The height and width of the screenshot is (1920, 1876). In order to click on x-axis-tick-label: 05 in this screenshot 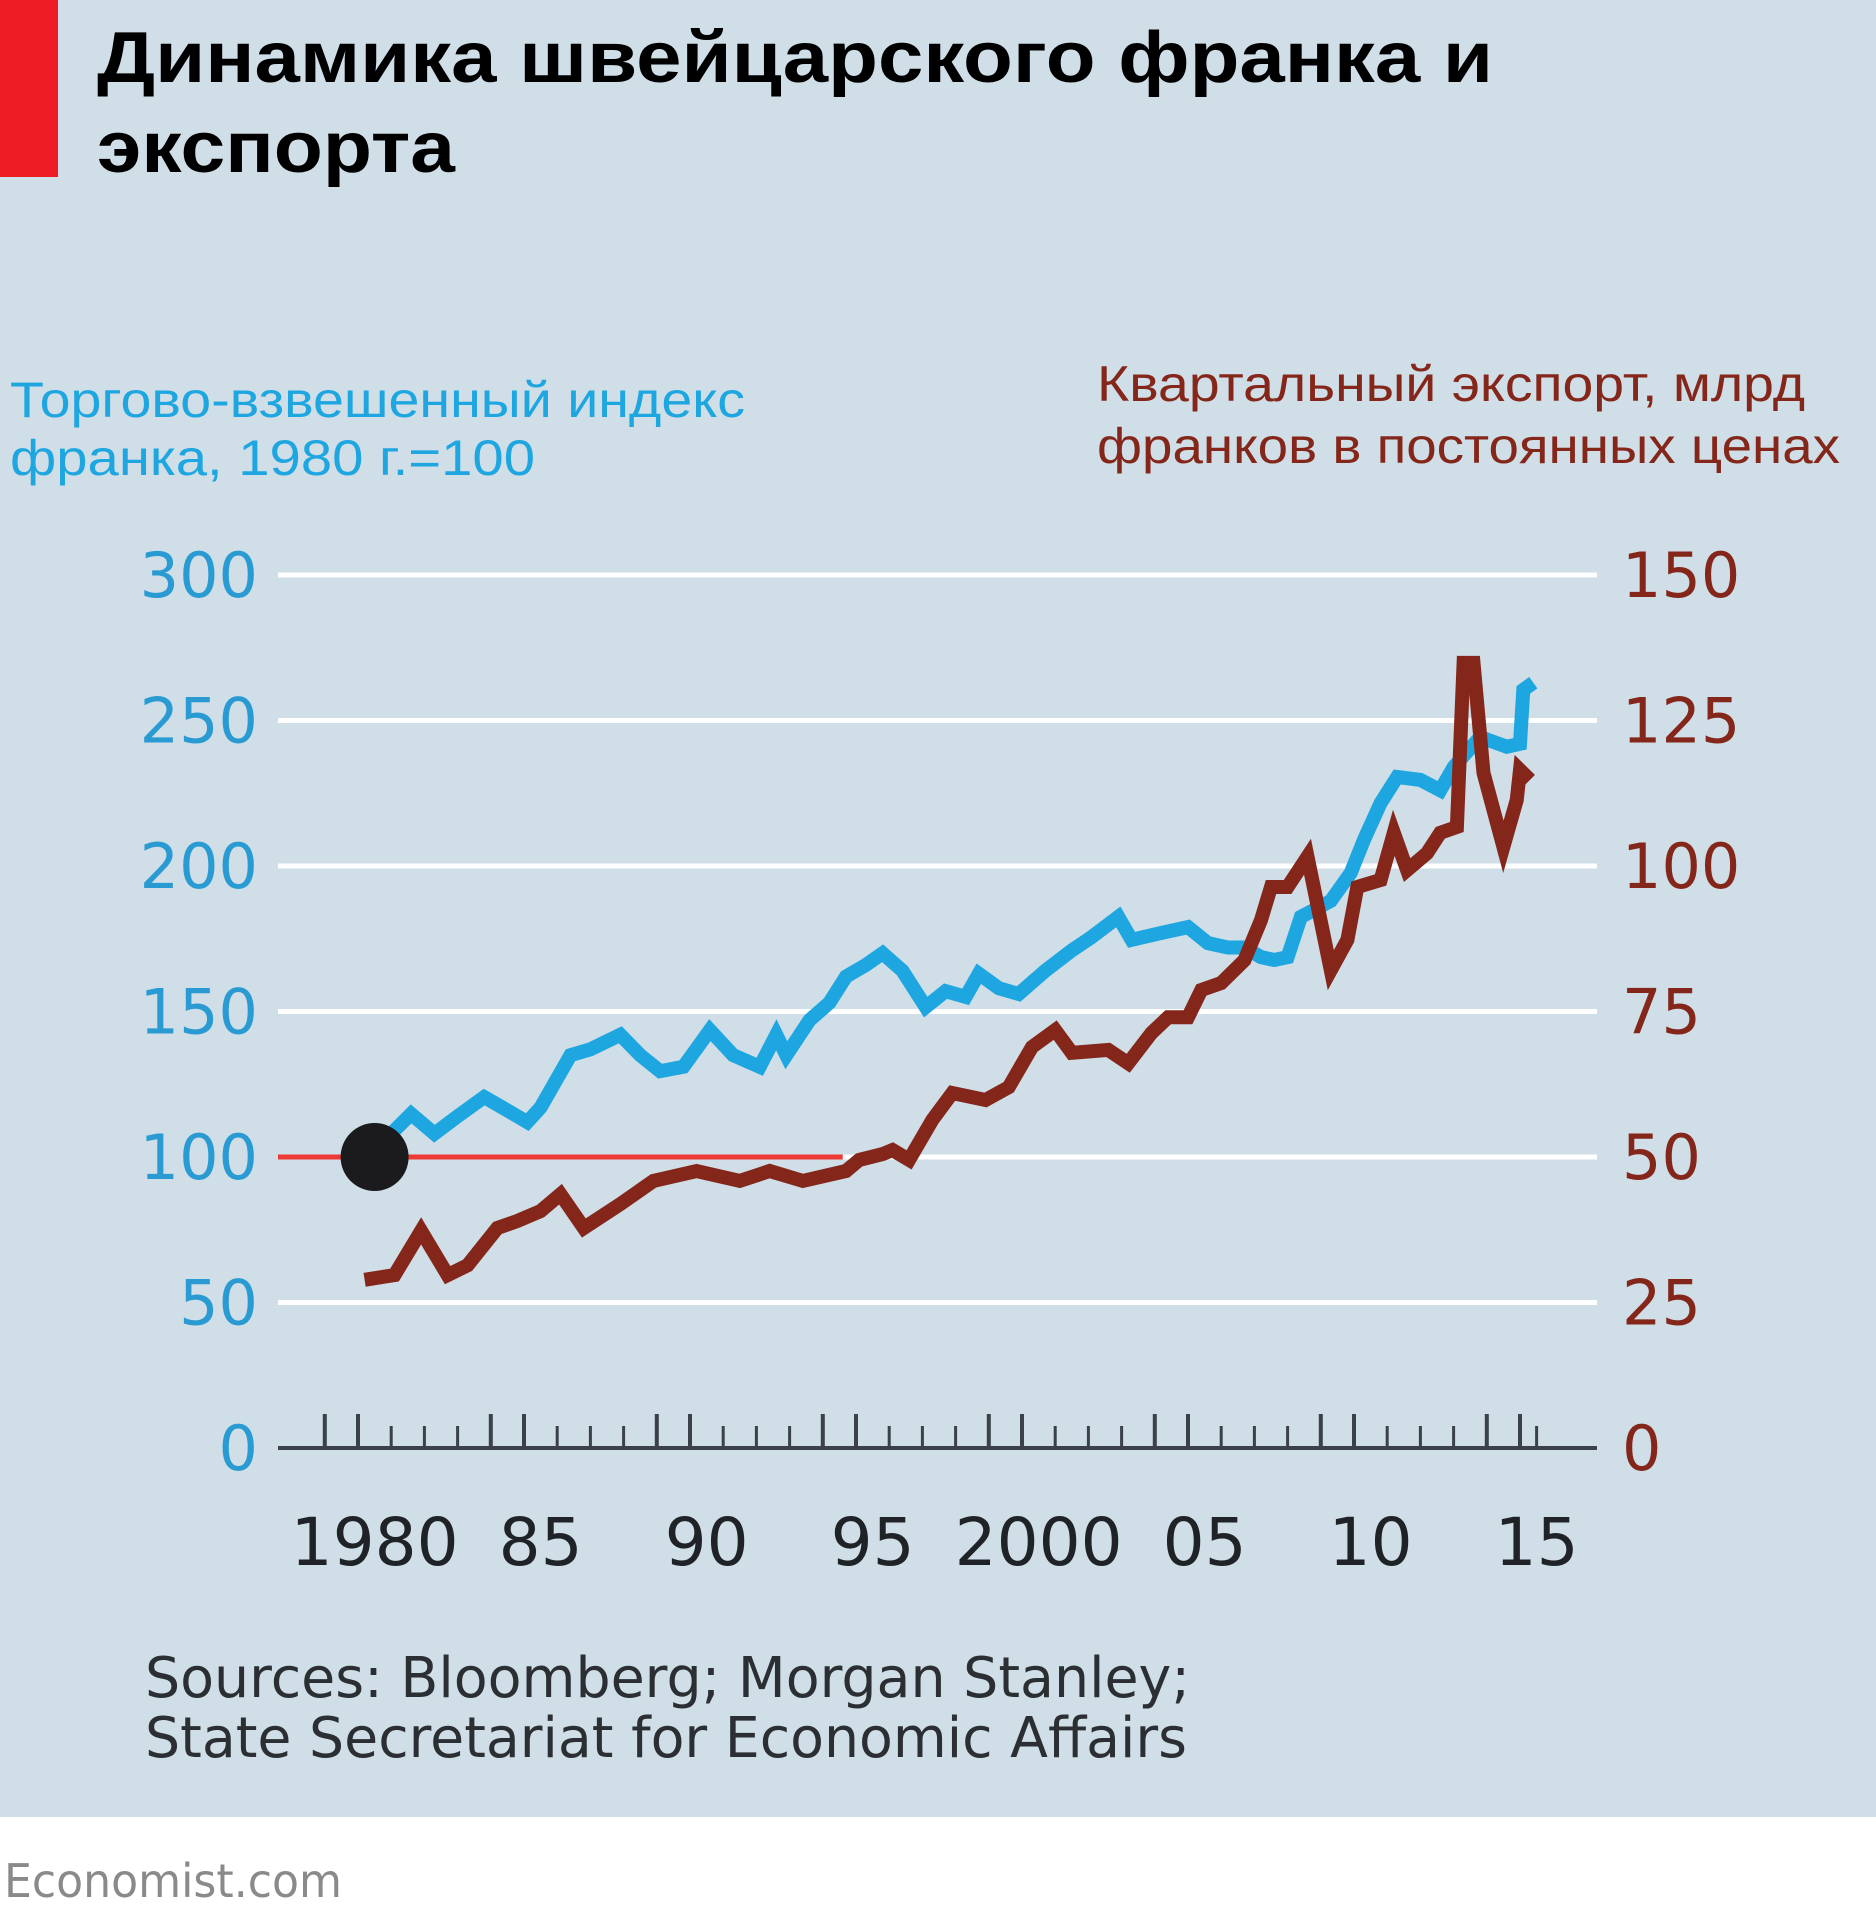, I will do `click(1205, 1542)`.